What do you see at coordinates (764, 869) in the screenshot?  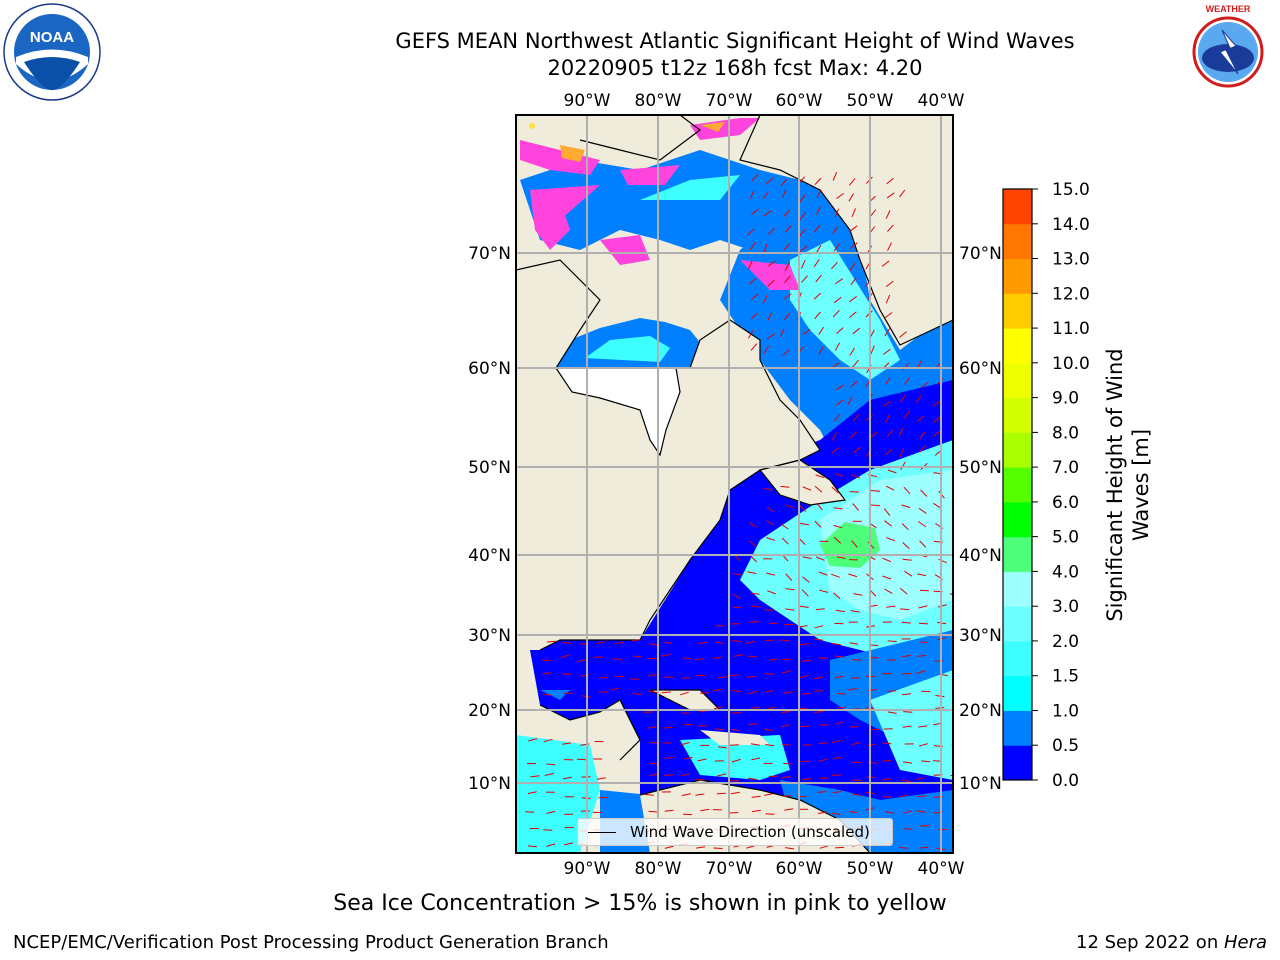 I see `lon-labels-bottom: 90°W 80°W 70°W 60°W 50°W 40°W` at bounding box center [764, 869].